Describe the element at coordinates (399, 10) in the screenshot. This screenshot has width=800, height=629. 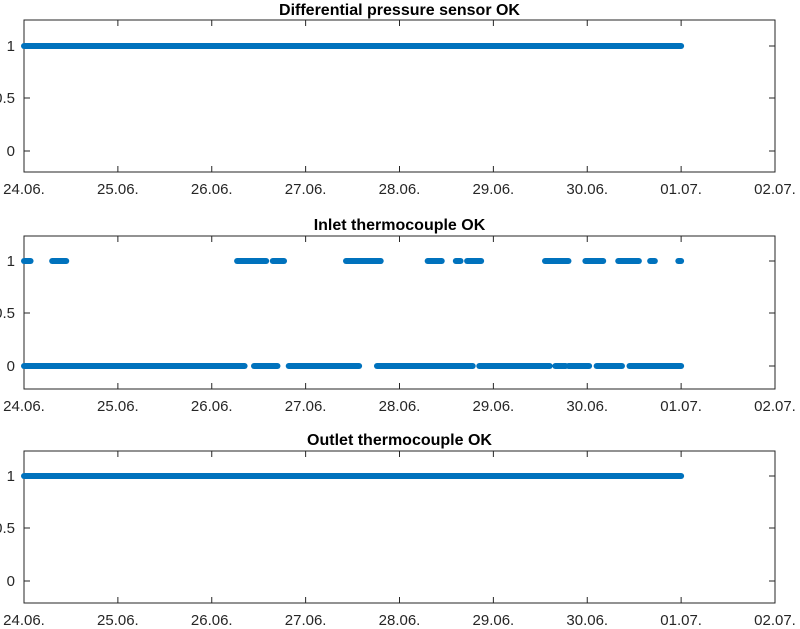
I see `chart-title: Differential pressure sensor OK` at that location.